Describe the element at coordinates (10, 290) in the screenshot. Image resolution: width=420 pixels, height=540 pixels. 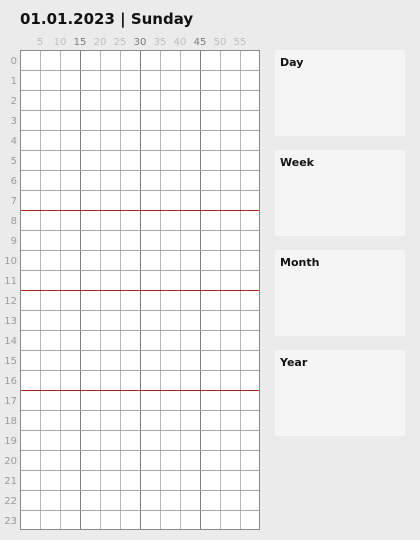
I see `hour-scale: 0 1 2 3 4 5 6 7 8 9 10 11 12 13 14 15 16 17 18 19 20 21 22 23` at that location.